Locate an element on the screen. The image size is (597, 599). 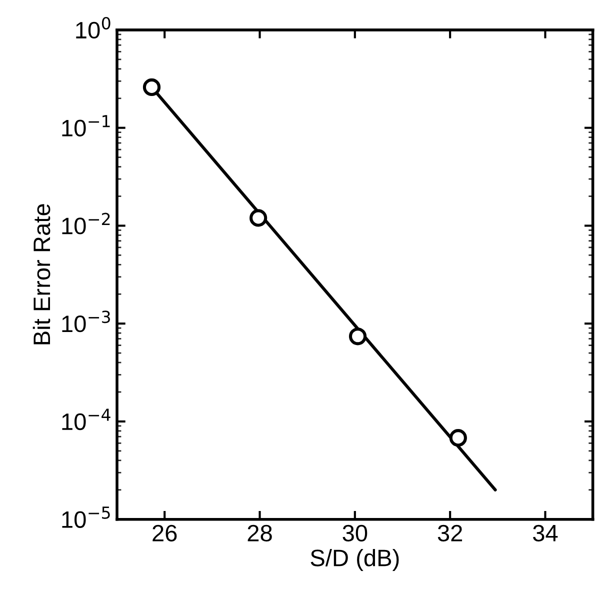
x-tick-label: 32 is located at coordinates (450, 533).